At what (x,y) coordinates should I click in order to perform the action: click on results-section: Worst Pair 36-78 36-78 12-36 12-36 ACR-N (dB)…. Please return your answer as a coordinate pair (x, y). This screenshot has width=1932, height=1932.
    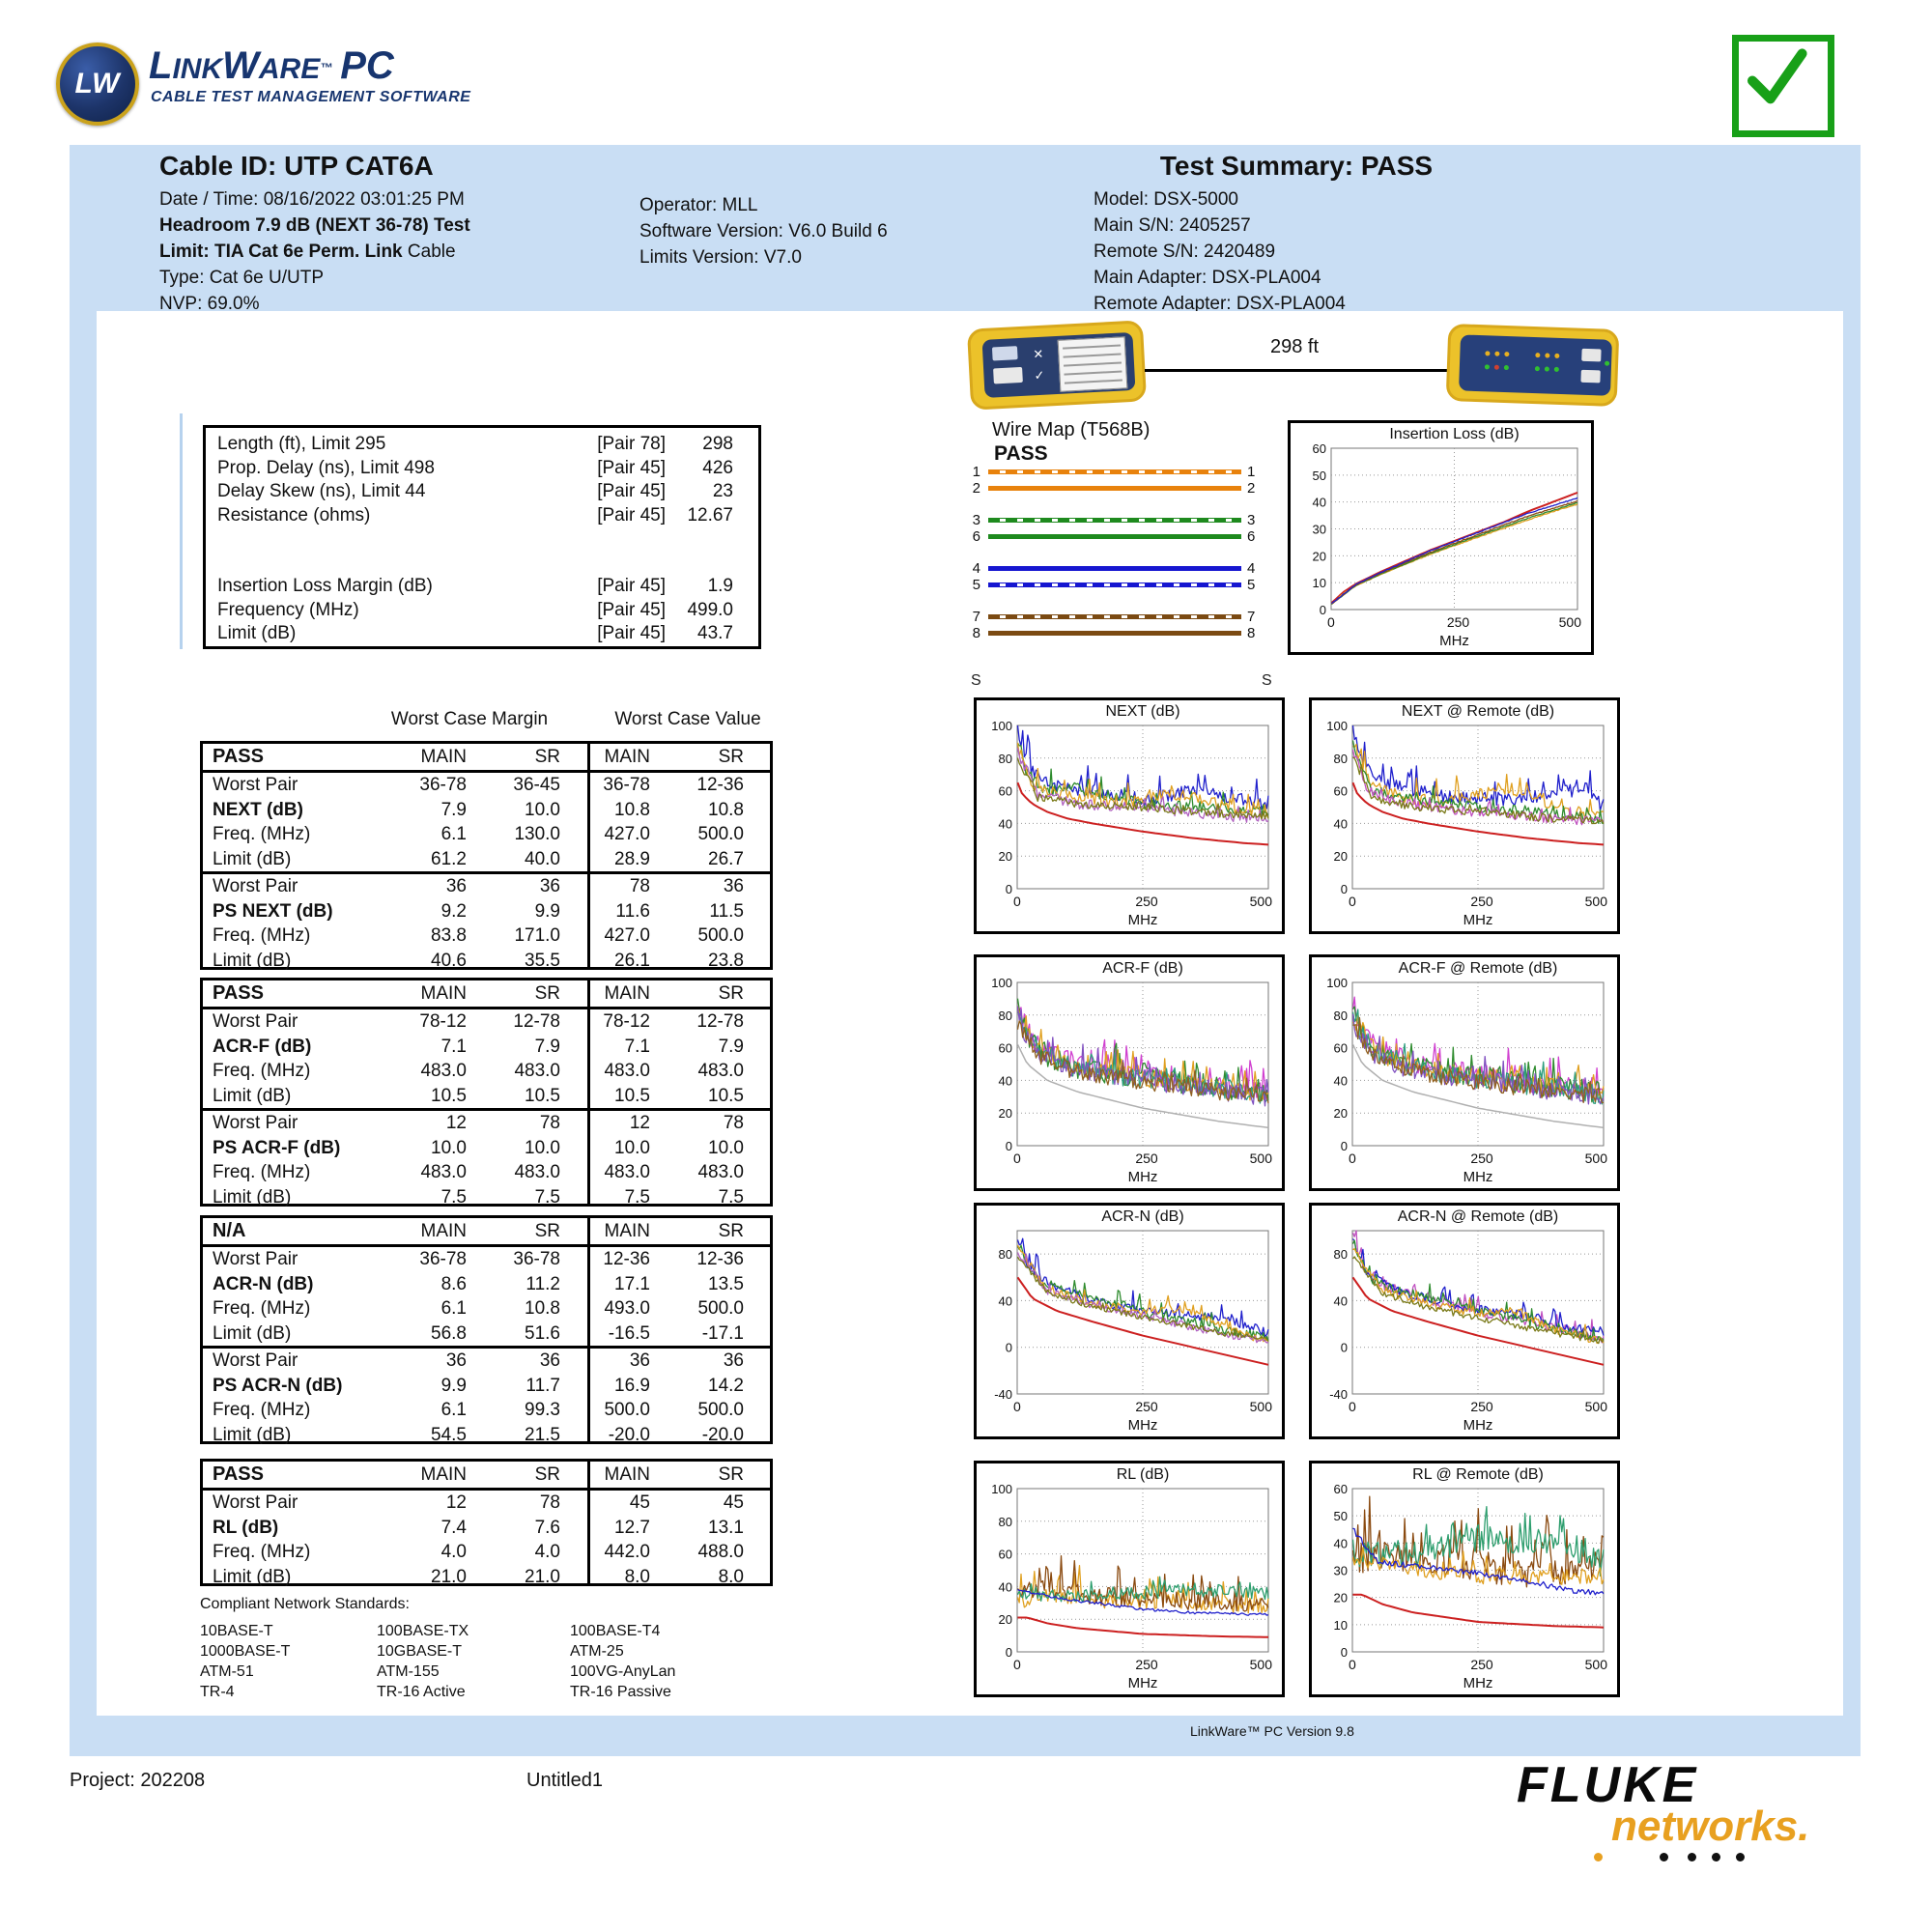
    Looking at the image, I should click on (486, 1296).